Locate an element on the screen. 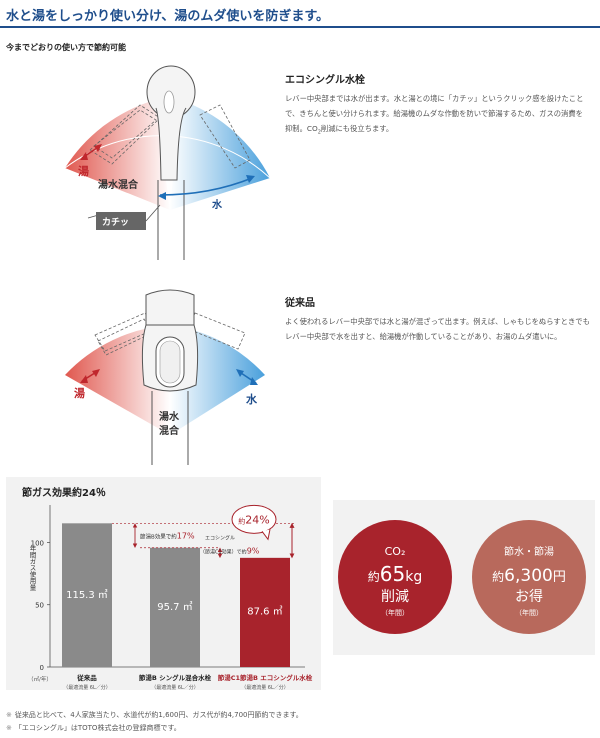 The width and height of the screenshot is (600, 738). page-header: 水と湯をしっかり使い分け、湯のムダ使いを防ぎます。 is located at coordinates (300, 14).